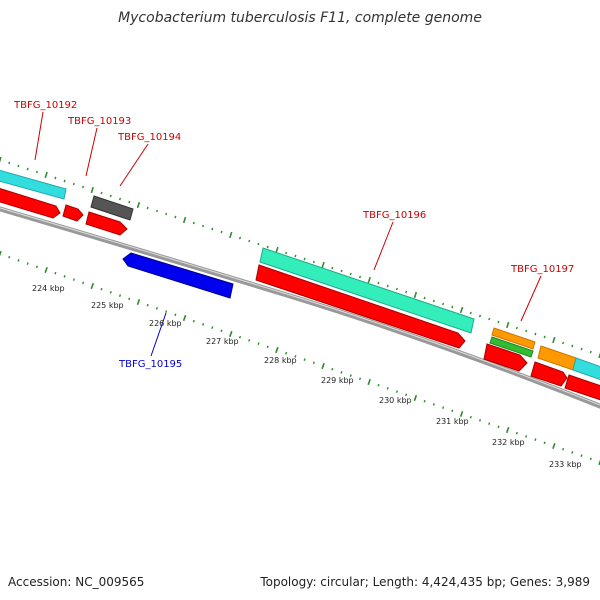  I want to click on gene-tbfg-10196-feature, so click(367, 290).